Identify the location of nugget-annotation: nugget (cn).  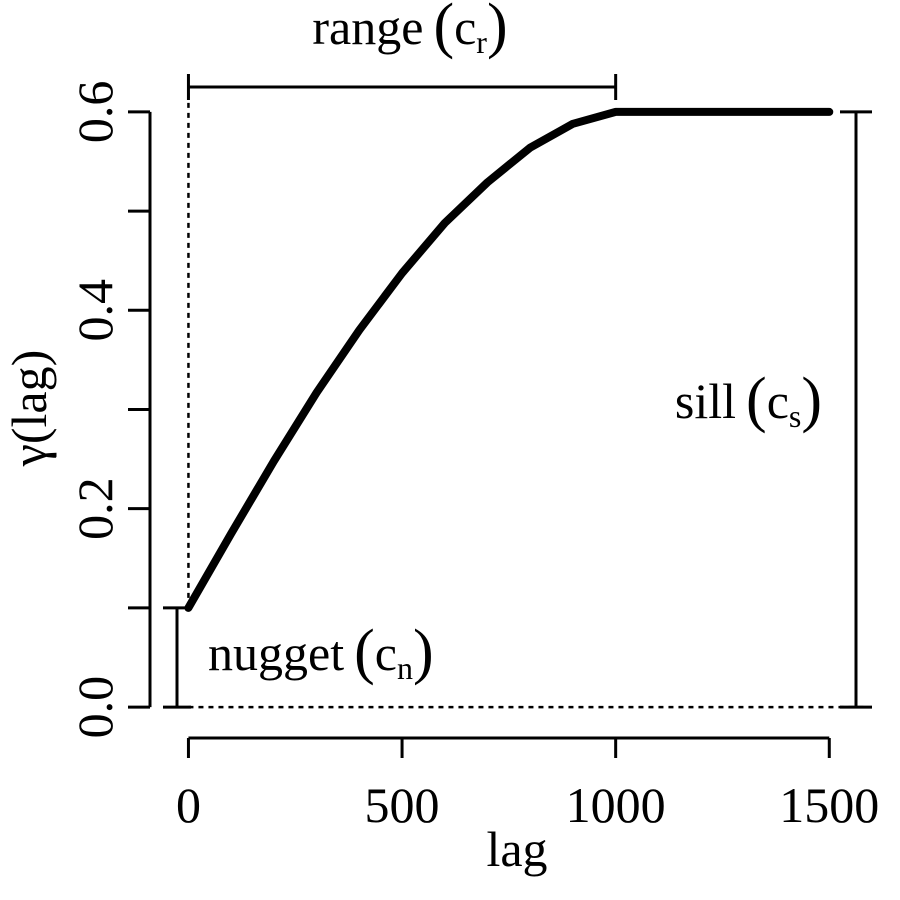
(321, 652).